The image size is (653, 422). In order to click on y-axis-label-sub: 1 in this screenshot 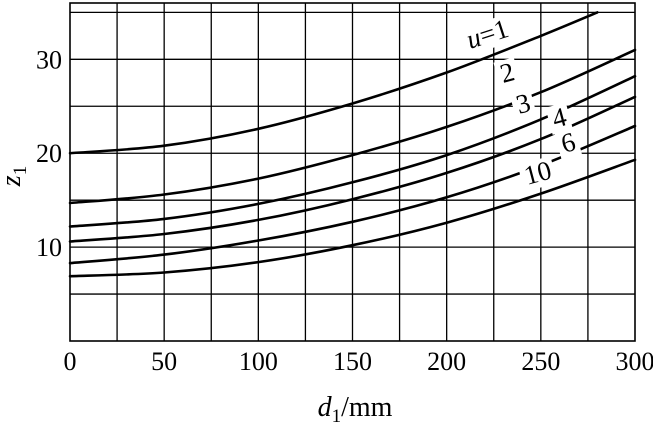, I will do `click(20, 171)`.